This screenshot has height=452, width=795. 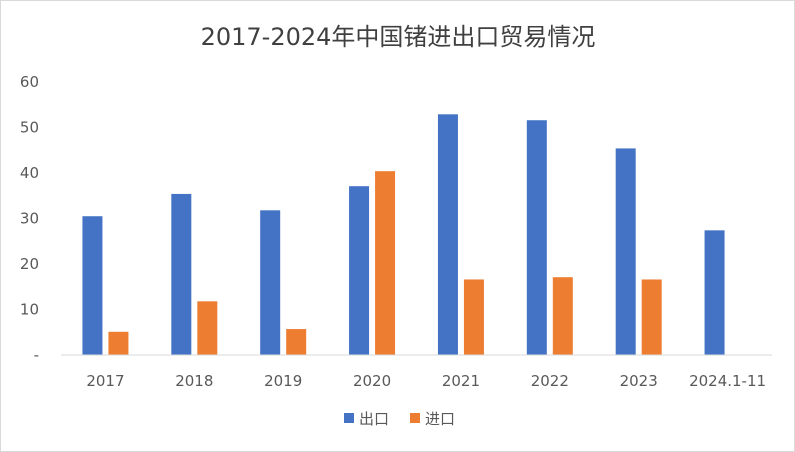 I want to click on legend-swatch-import, so click(x=415, y=418).